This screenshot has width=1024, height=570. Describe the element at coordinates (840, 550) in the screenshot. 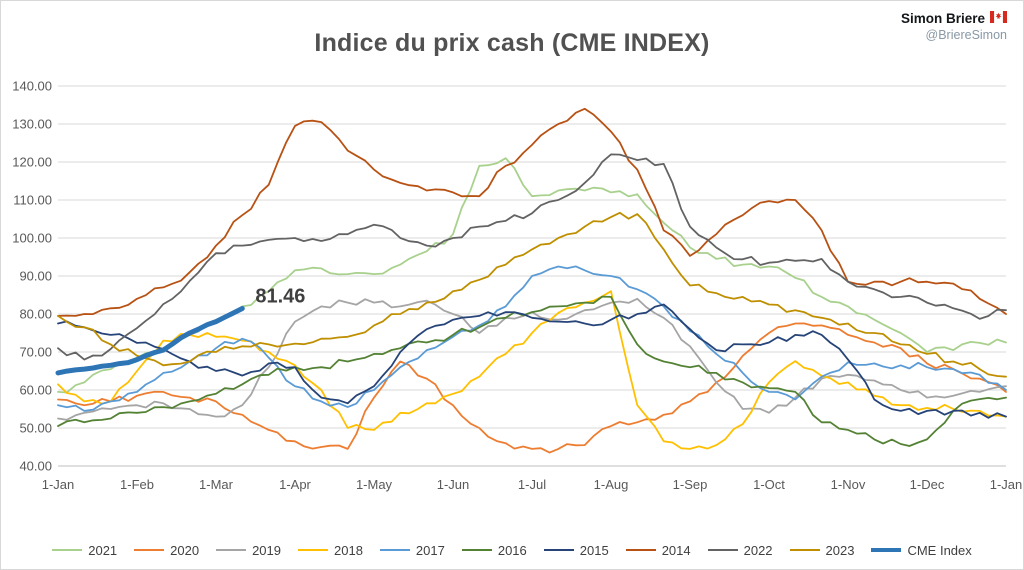

I see `legend-label: 2023` at that location.